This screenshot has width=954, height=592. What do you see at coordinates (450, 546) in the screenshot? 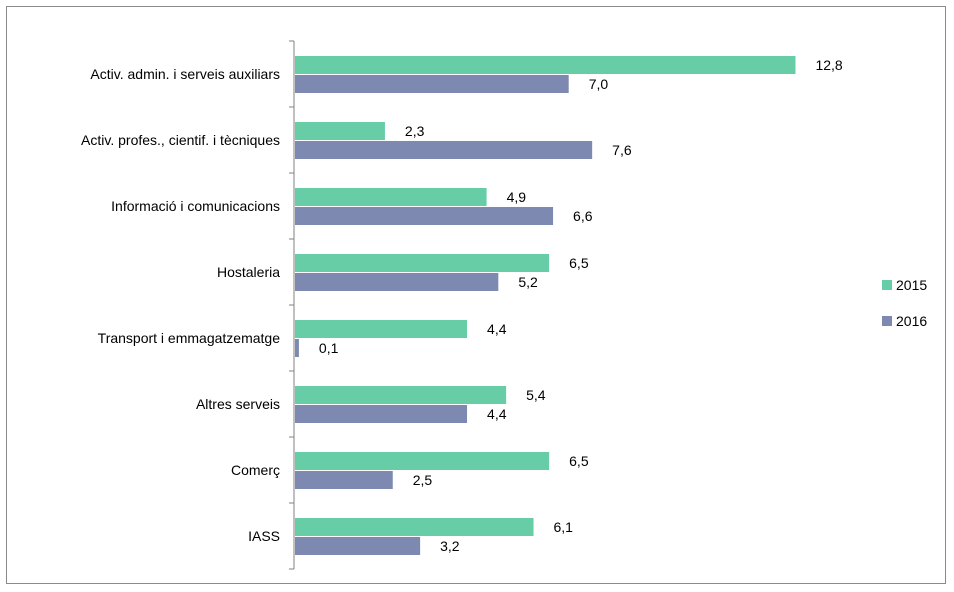
I see `data-label-2016-7: 3,2` at bounding box center [450, 546].